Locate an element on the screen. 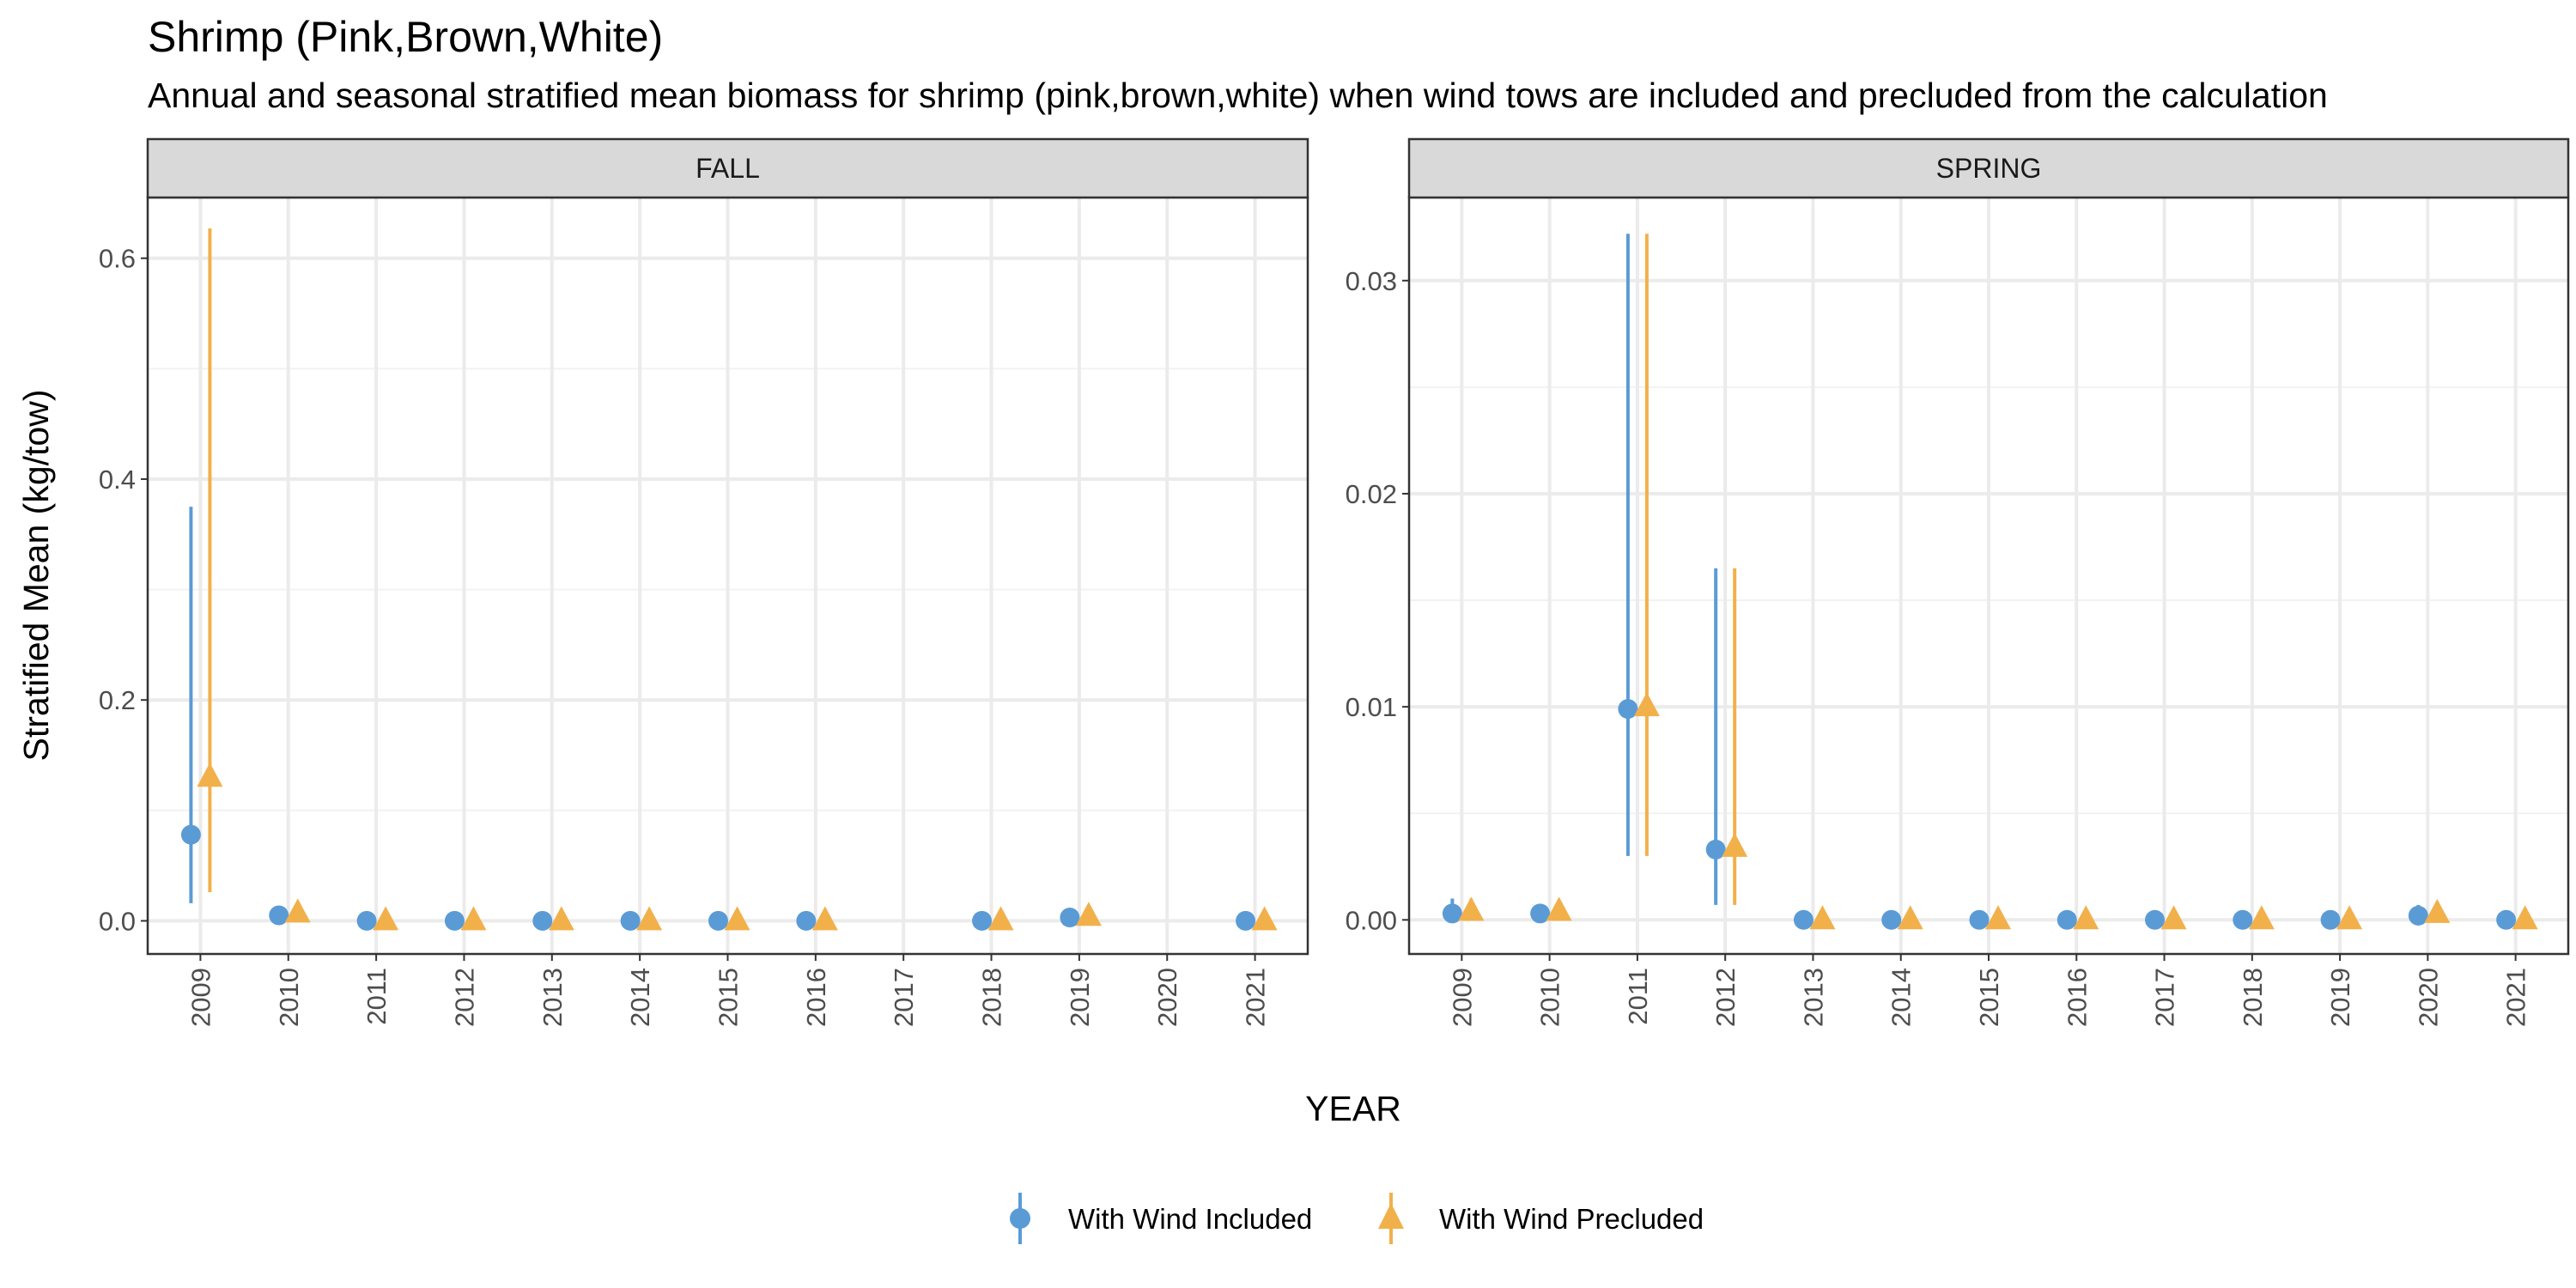  y-tick-label: 0.2 is located at coordinates (117, 700).